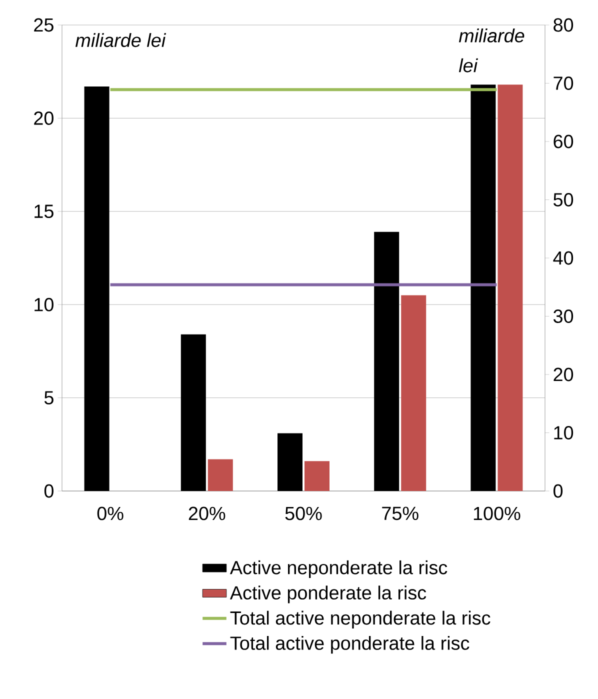 Image resolution: width=598 pixels, height=699 pixels. What do you see at coordinates (44, 305) in the screenshot?
I see `y-tick-label: 10` at bounding box center [44, 305].